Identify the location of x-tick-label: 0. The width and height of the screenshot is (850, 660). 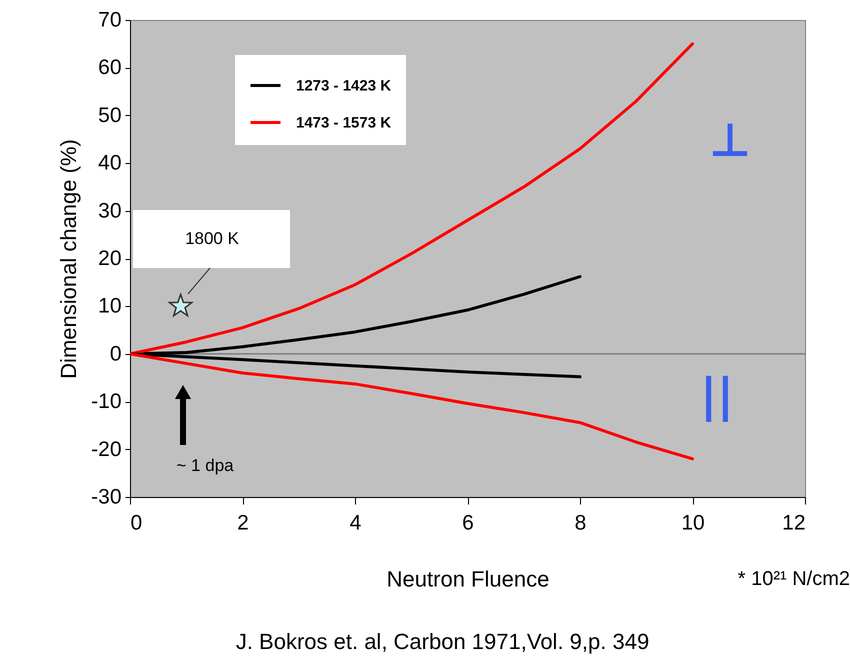
(136, 523).